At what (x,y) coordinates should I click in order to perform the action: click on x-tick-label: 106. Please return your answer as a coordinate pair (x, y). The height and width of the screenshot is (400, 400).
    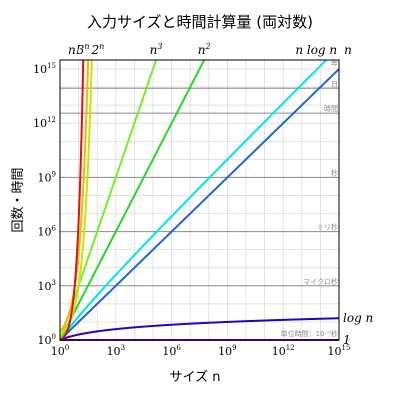
    Looking at the image, I should click on (171, 351).